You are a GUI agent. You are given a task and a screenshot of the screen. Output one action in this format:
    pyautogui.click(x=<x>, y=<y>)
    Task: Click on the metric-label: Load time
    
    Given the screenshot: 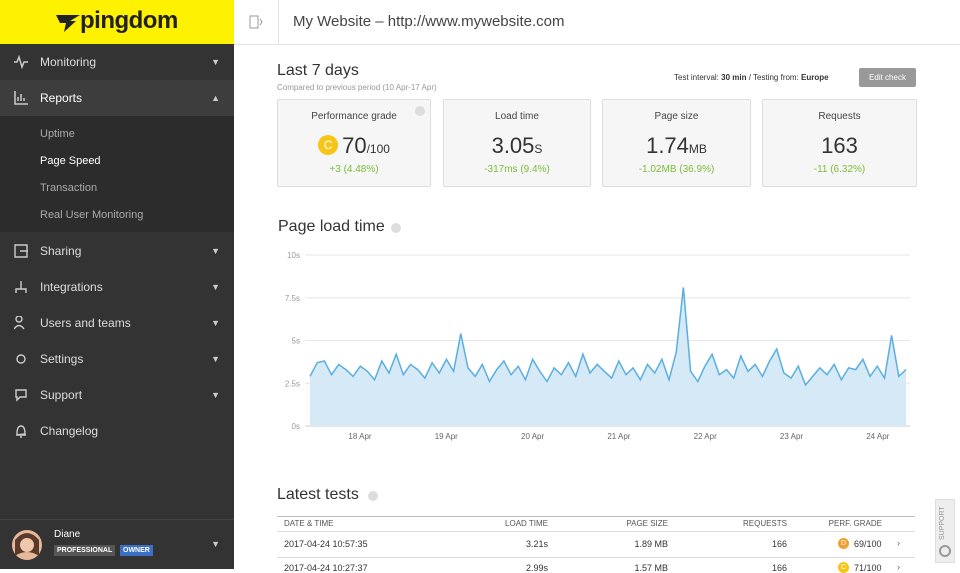 What is the action you would take?
    pyautogui.click(x=517, y=116)
    